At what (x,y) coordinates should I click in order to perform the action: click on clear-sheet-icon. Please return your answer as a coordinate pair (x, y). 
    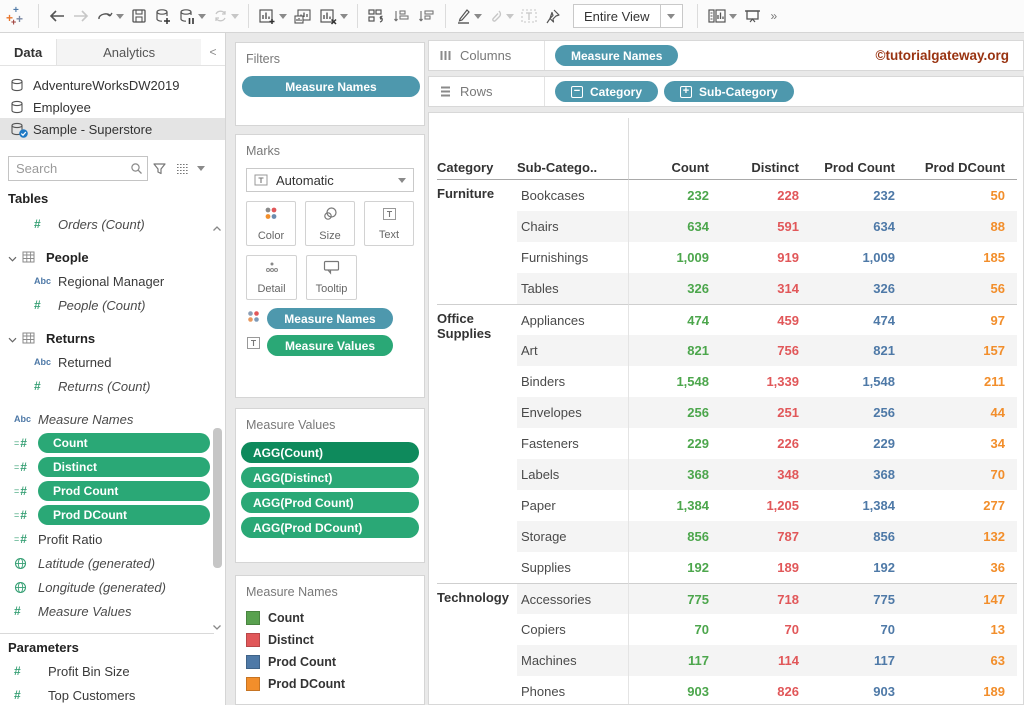
    Looking at the image, I should click on (333, 16).